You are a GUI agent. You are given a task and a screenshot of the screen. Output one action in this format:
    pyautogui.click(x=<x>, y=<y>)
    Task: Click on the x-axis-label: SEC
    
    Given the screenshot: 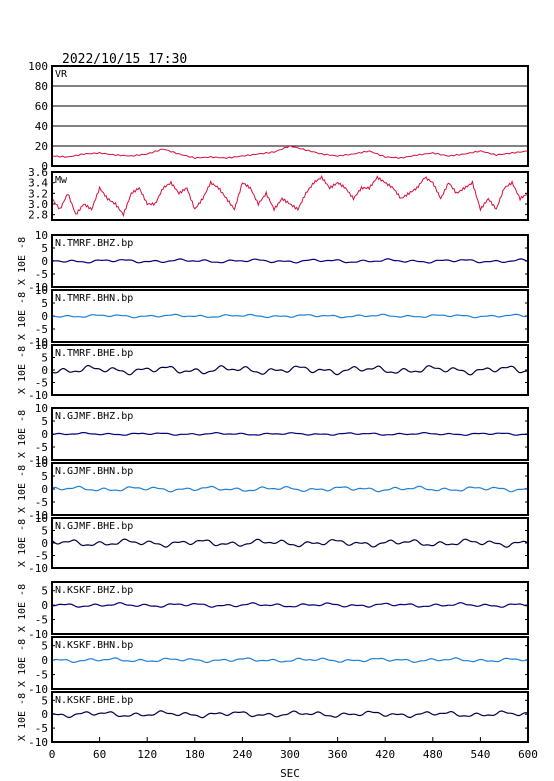 What is the action you would take?
    pyautogui.click(x=290, y=773)
    